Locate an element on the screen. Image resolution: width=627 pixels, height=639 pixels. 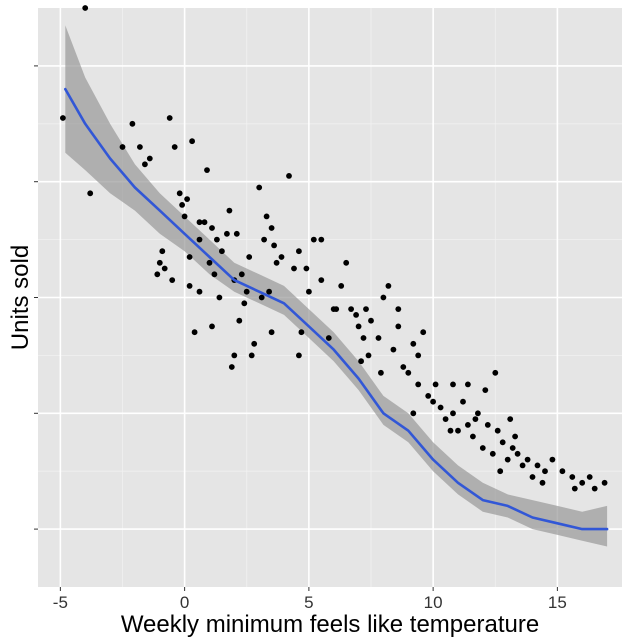
x-axis-title: Weekly minimum feels like temperature is located at coordinates (330, 624).